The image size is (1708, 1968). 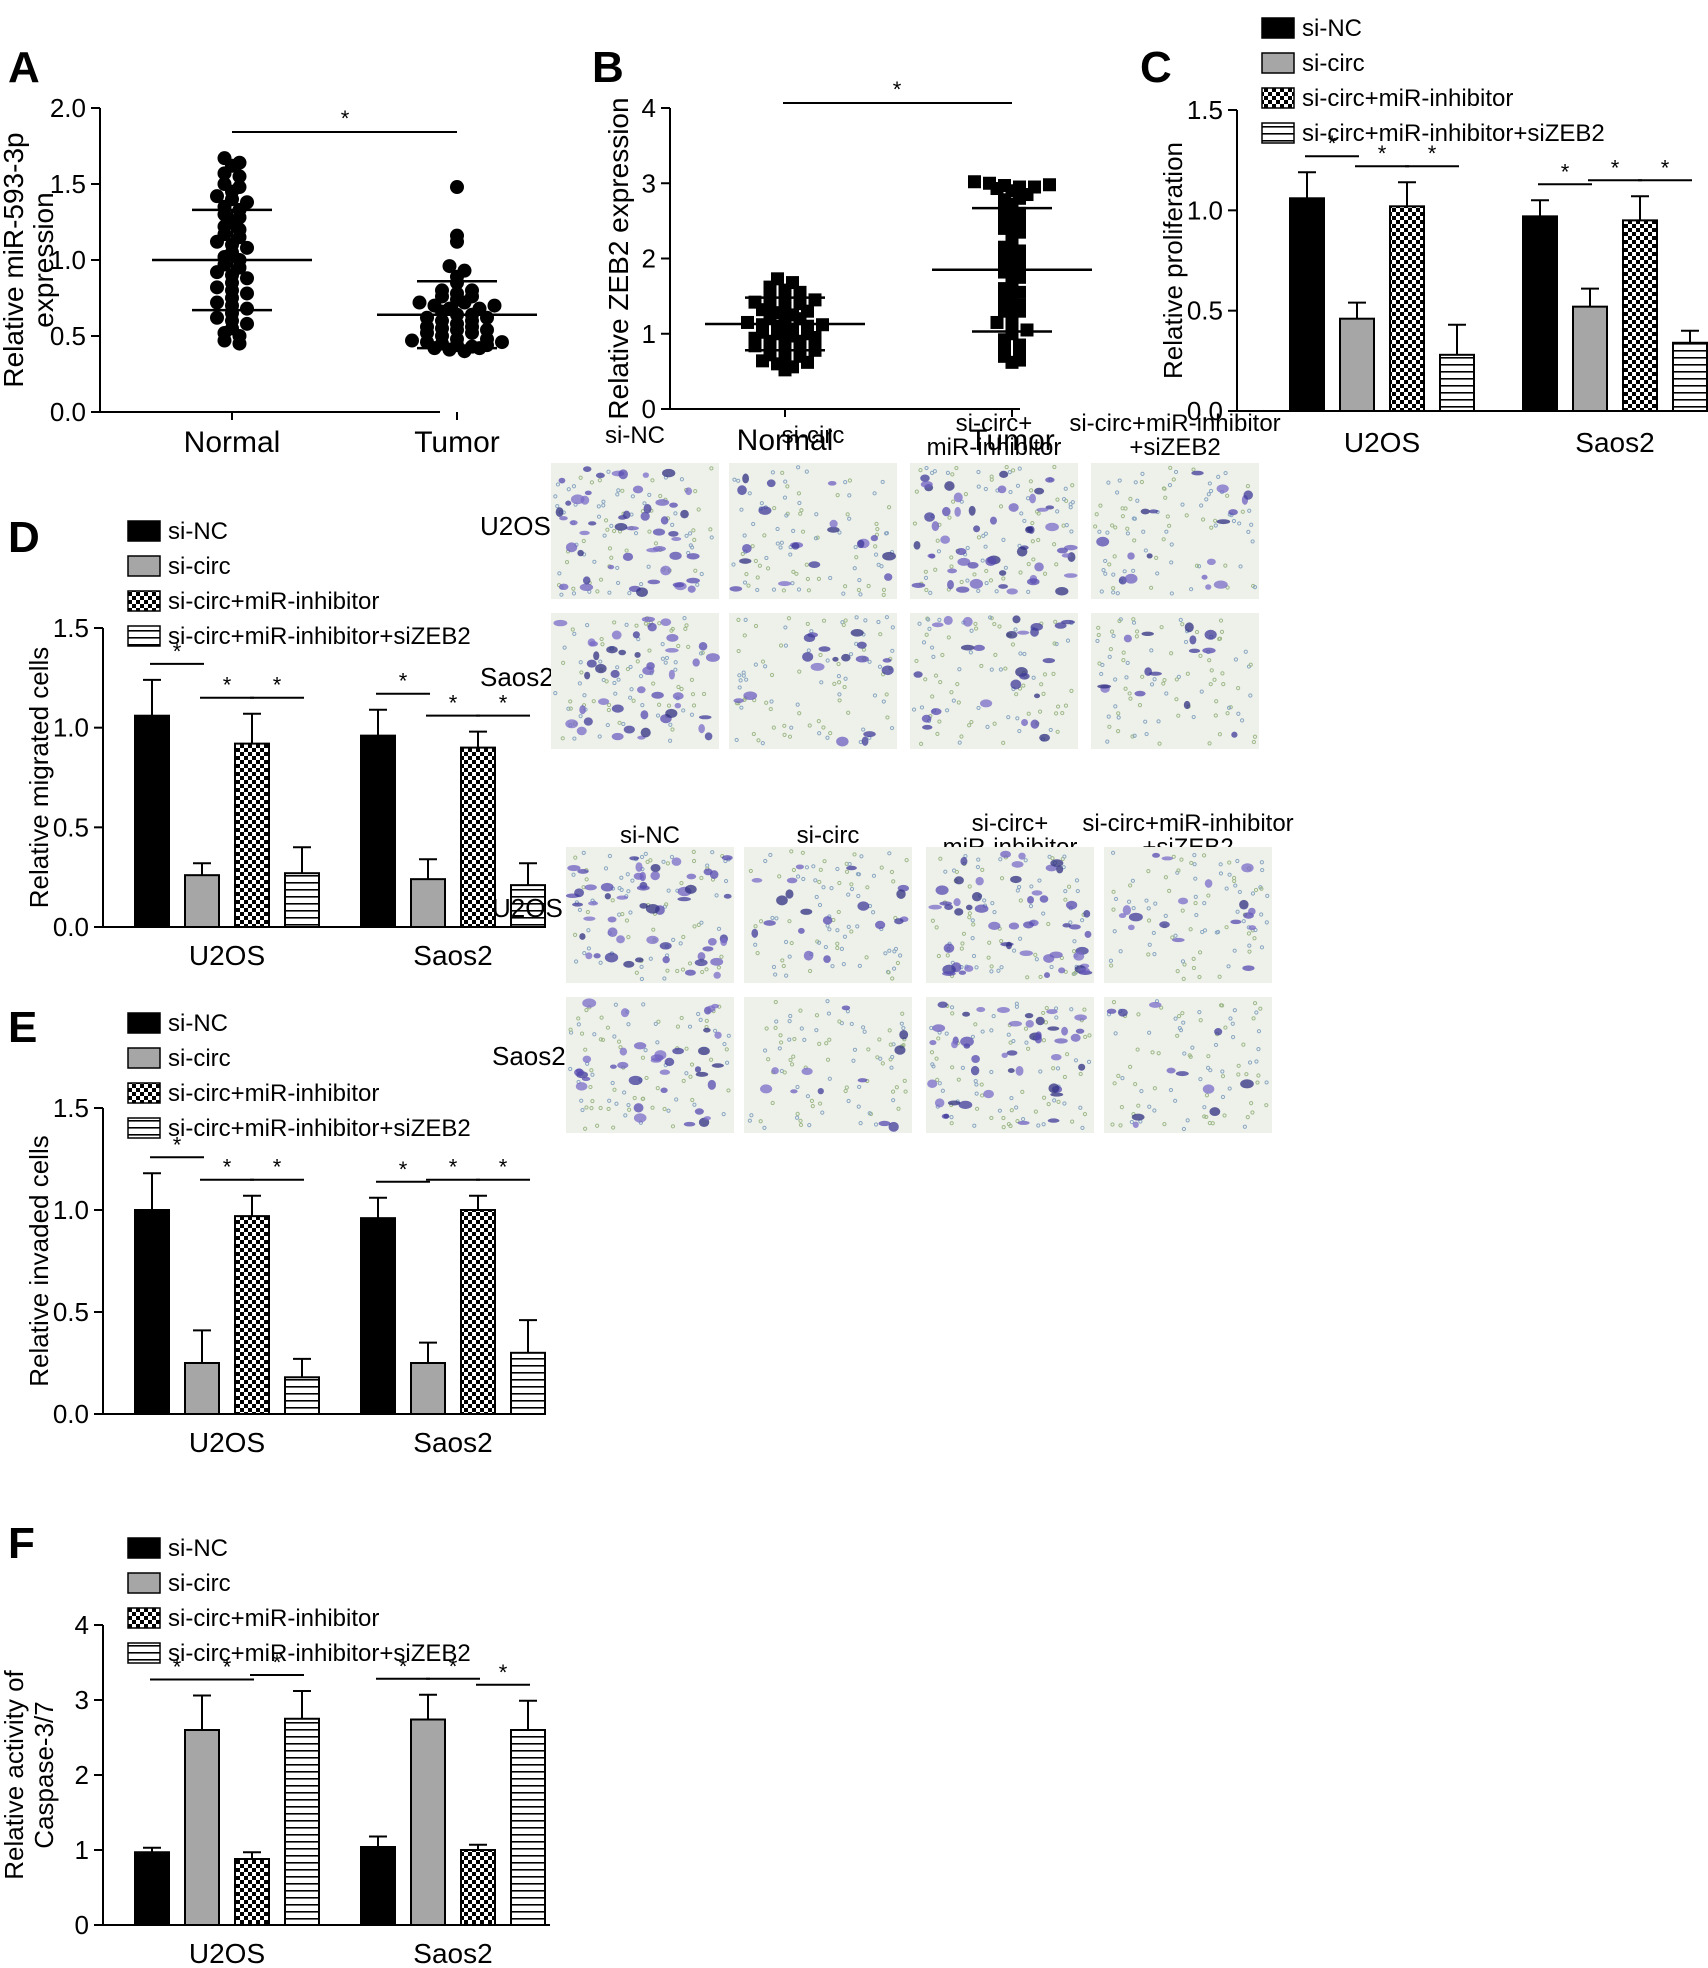 What do you see at coordinates (1175, 531) in the screenshot?
I see `micrograph-image` at bounding box center [1175, 531].